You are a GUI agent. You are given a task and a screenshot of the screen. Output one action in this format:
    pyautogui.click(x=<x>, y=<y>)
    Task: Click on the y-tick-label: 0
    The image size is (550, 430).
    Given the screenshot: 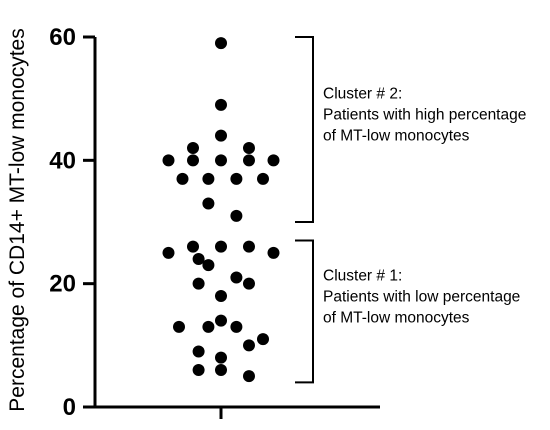 What is the action you would take?
    pyautogui.click(x=69, y=407)
    